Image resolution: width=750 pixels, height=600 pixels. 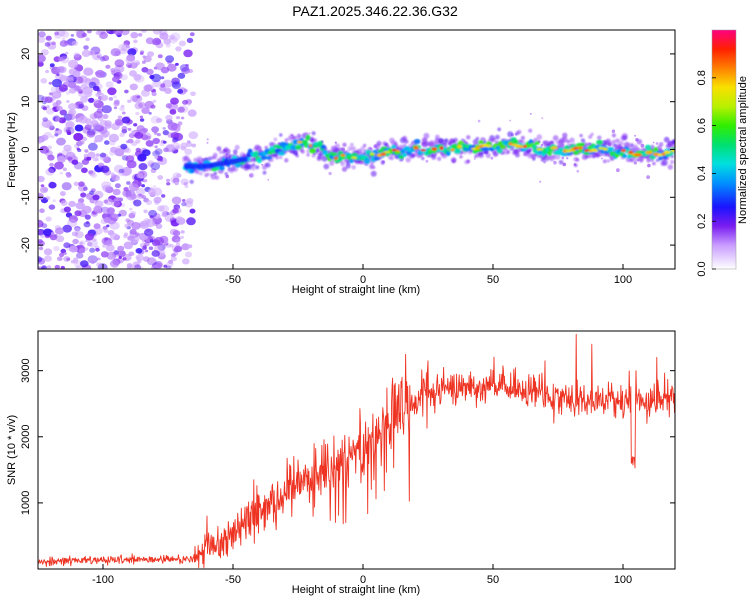 What do you see at coordinates (702, 173) in the screenshot?
I see `colorbar-tick-label: 0.4` at bounding box center [702, 173].